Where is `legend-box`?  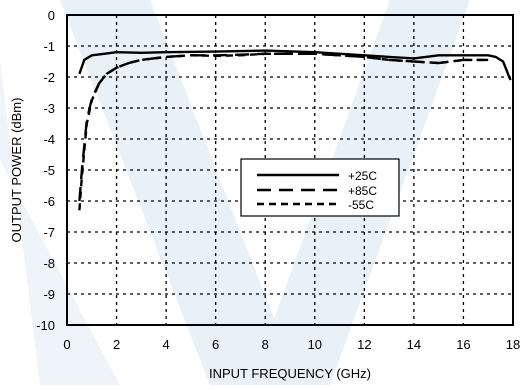
legend-box is located at coordinates (320, 187).